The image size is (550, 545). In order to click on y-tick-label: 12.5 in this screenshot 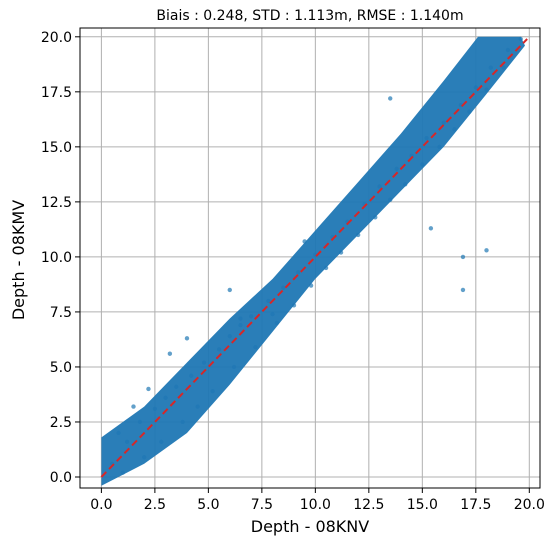, I will do `click(56, 203)`.